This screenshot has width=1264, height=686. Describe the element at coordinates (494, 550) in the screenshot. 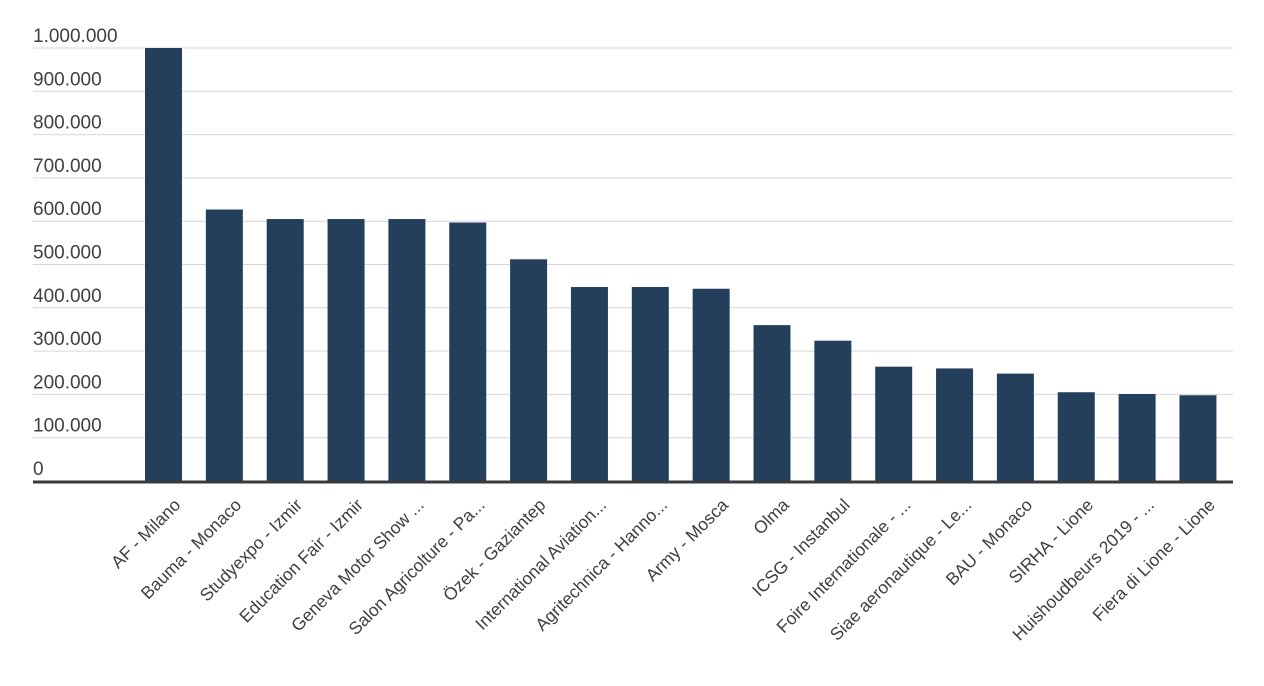

I see `x-tick-label: Özek - Gaziantep` at that location.